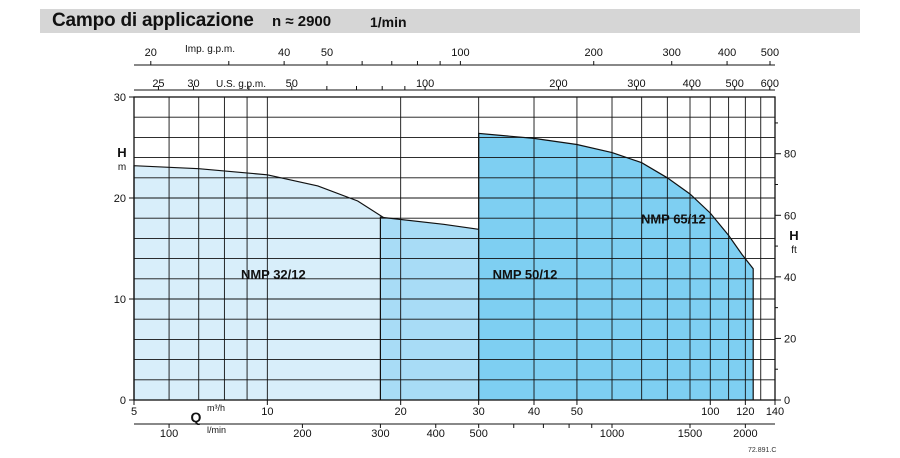  What do you see at coordinates (302, 434) in the screenshot?
I see `x-lmin-tick-label: 200` at bounding box center [302, 434].